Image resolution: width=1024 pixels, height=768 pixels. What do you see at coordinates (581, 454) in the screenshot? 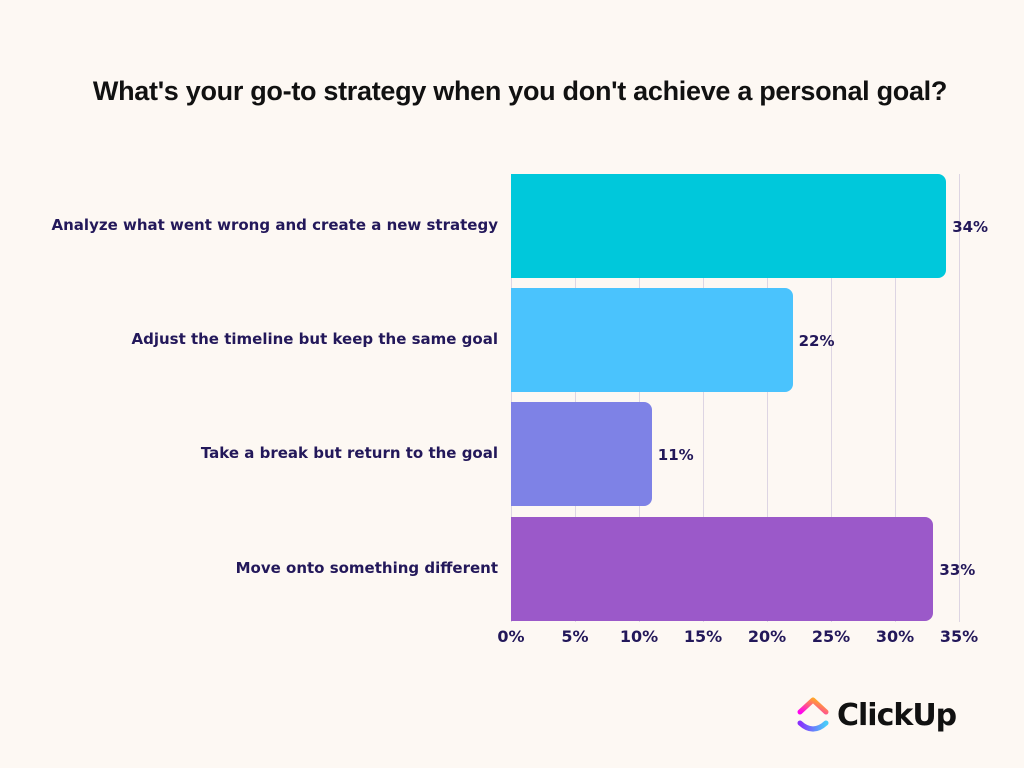
I see `bar-take-break` at bounding box center [581, 454].